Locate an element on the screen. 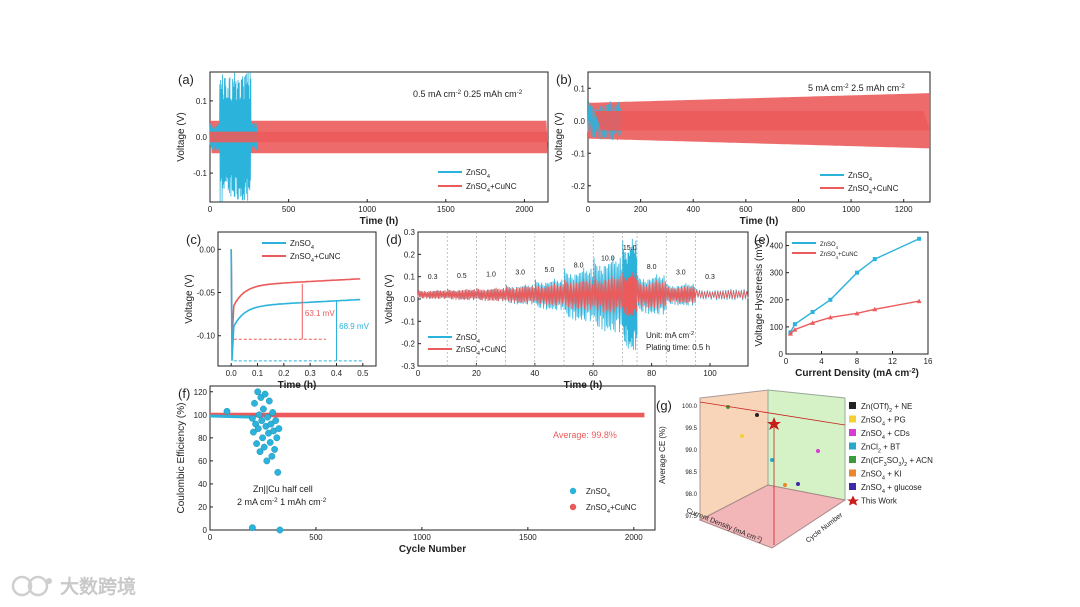  chart-b-cunc-legend-label: ZnSO4+CuNC is located at coordinates (873, 190).